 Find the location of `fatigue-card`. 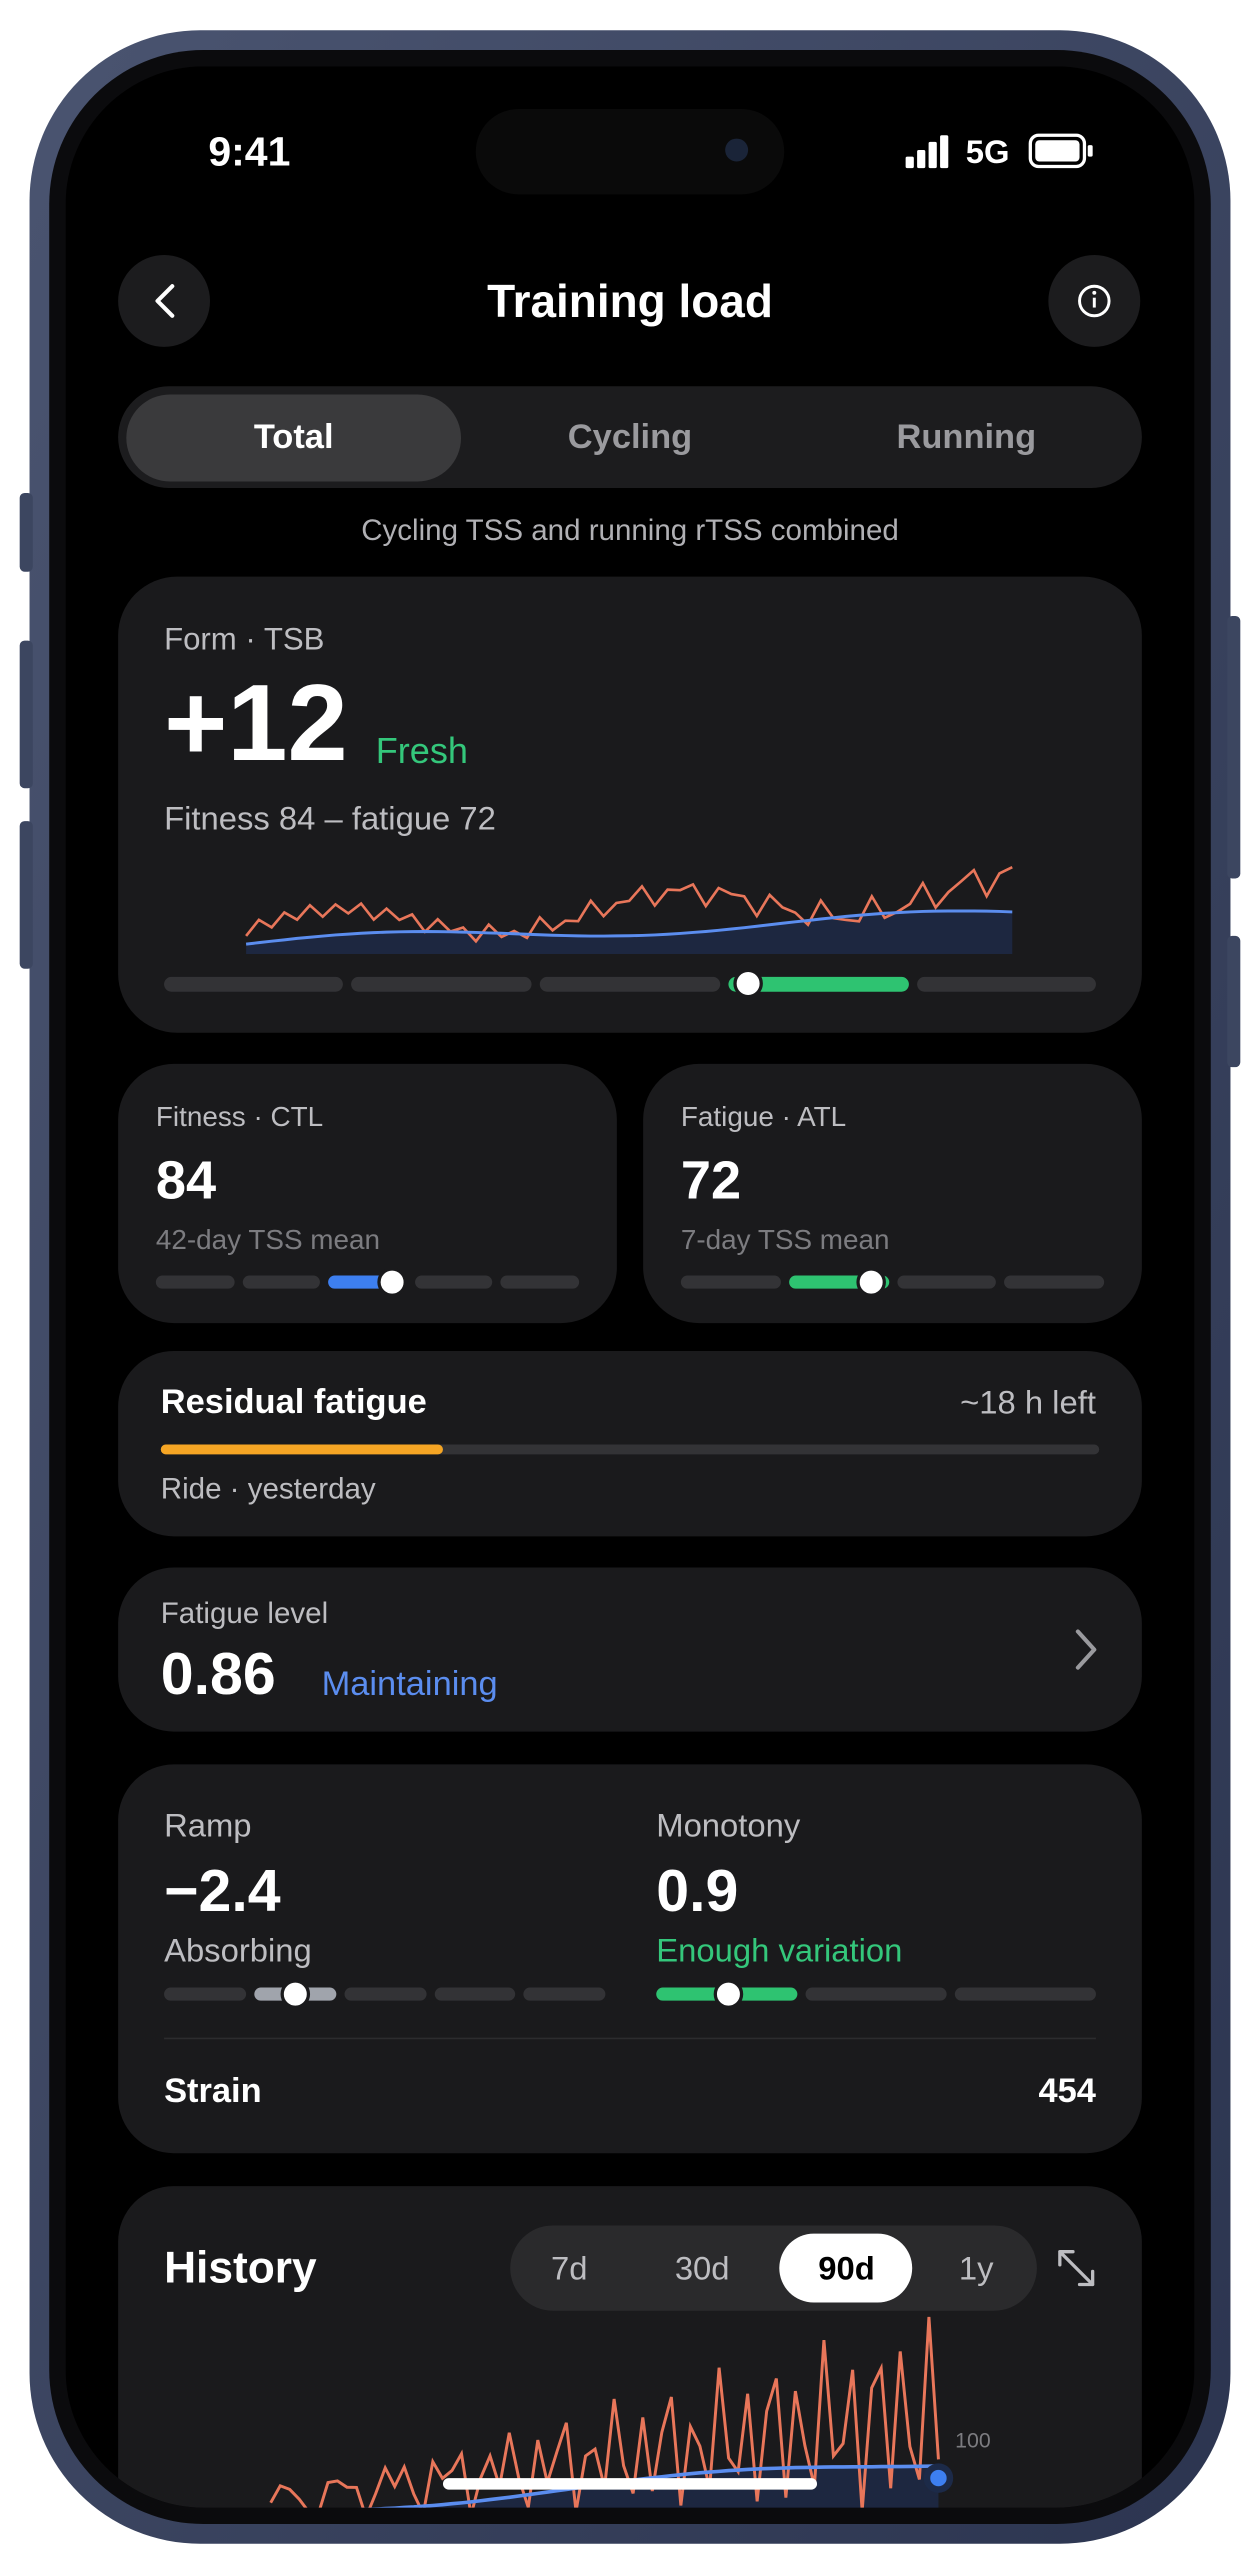

fatigue-card is located at coordinates (892, 1193).